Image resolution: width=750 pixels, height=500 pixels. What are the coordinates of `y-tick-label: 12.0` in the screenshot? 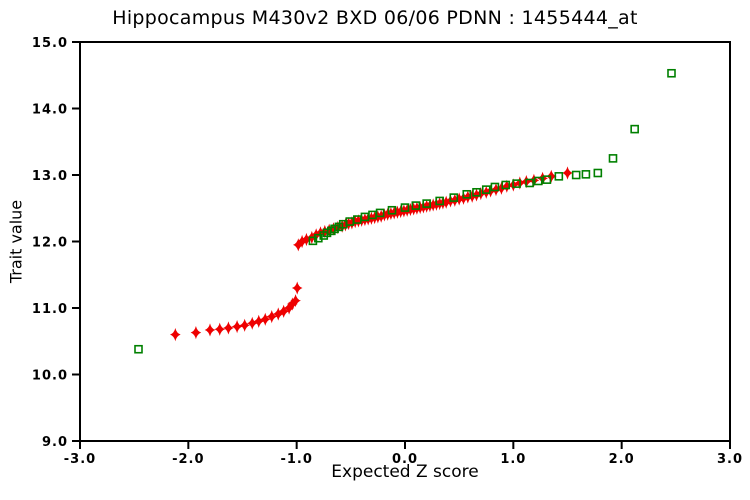 It's located at (50, 243).